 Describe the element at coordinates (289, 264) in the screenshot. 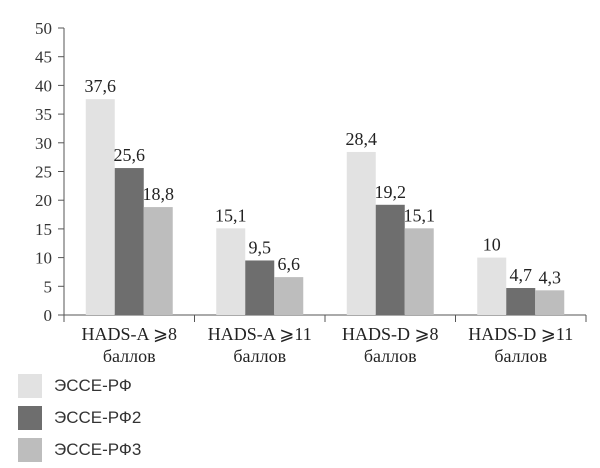

I see `data-label: 6,6` at that location.